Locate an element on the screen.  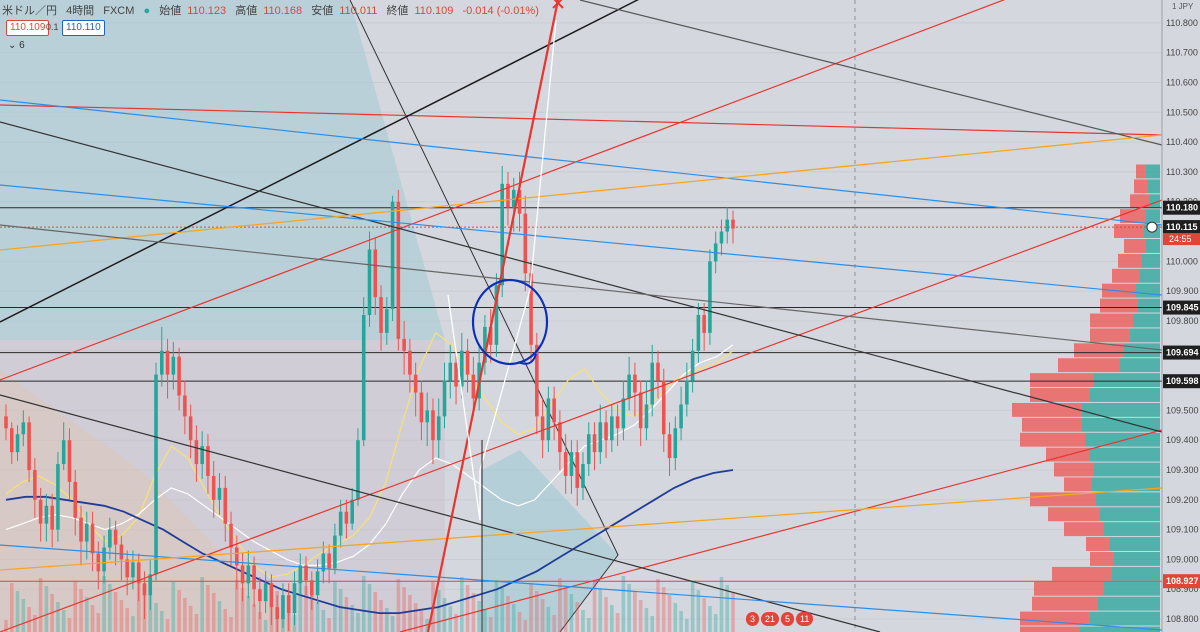
indicators-toggle: ⌄ 6 is located at coordinates (16, 45).